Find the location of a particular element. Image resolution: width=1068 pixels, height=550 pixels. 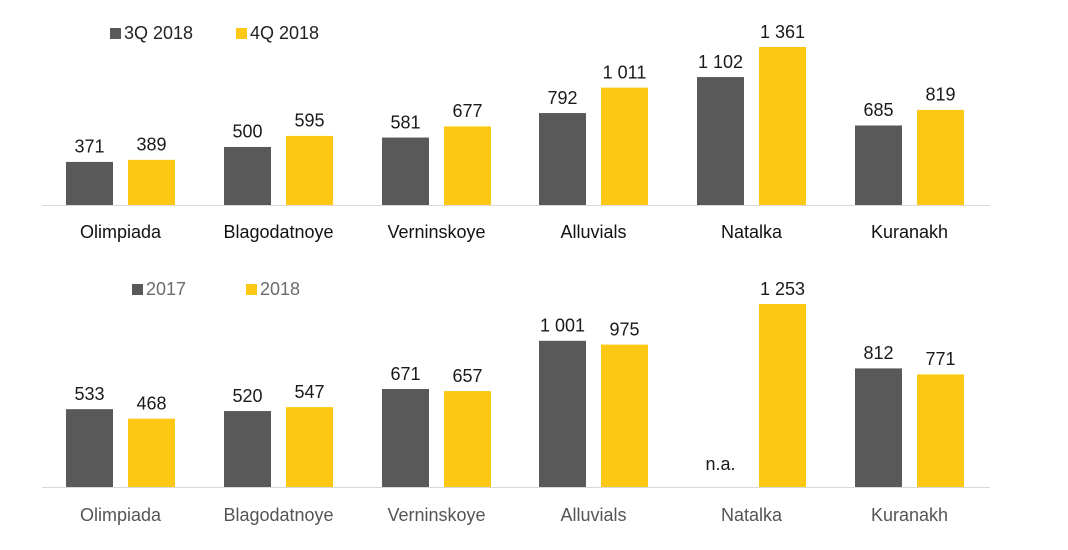

bar-blagodatnoye-4q-2018 is located at coordinates (309, 170).